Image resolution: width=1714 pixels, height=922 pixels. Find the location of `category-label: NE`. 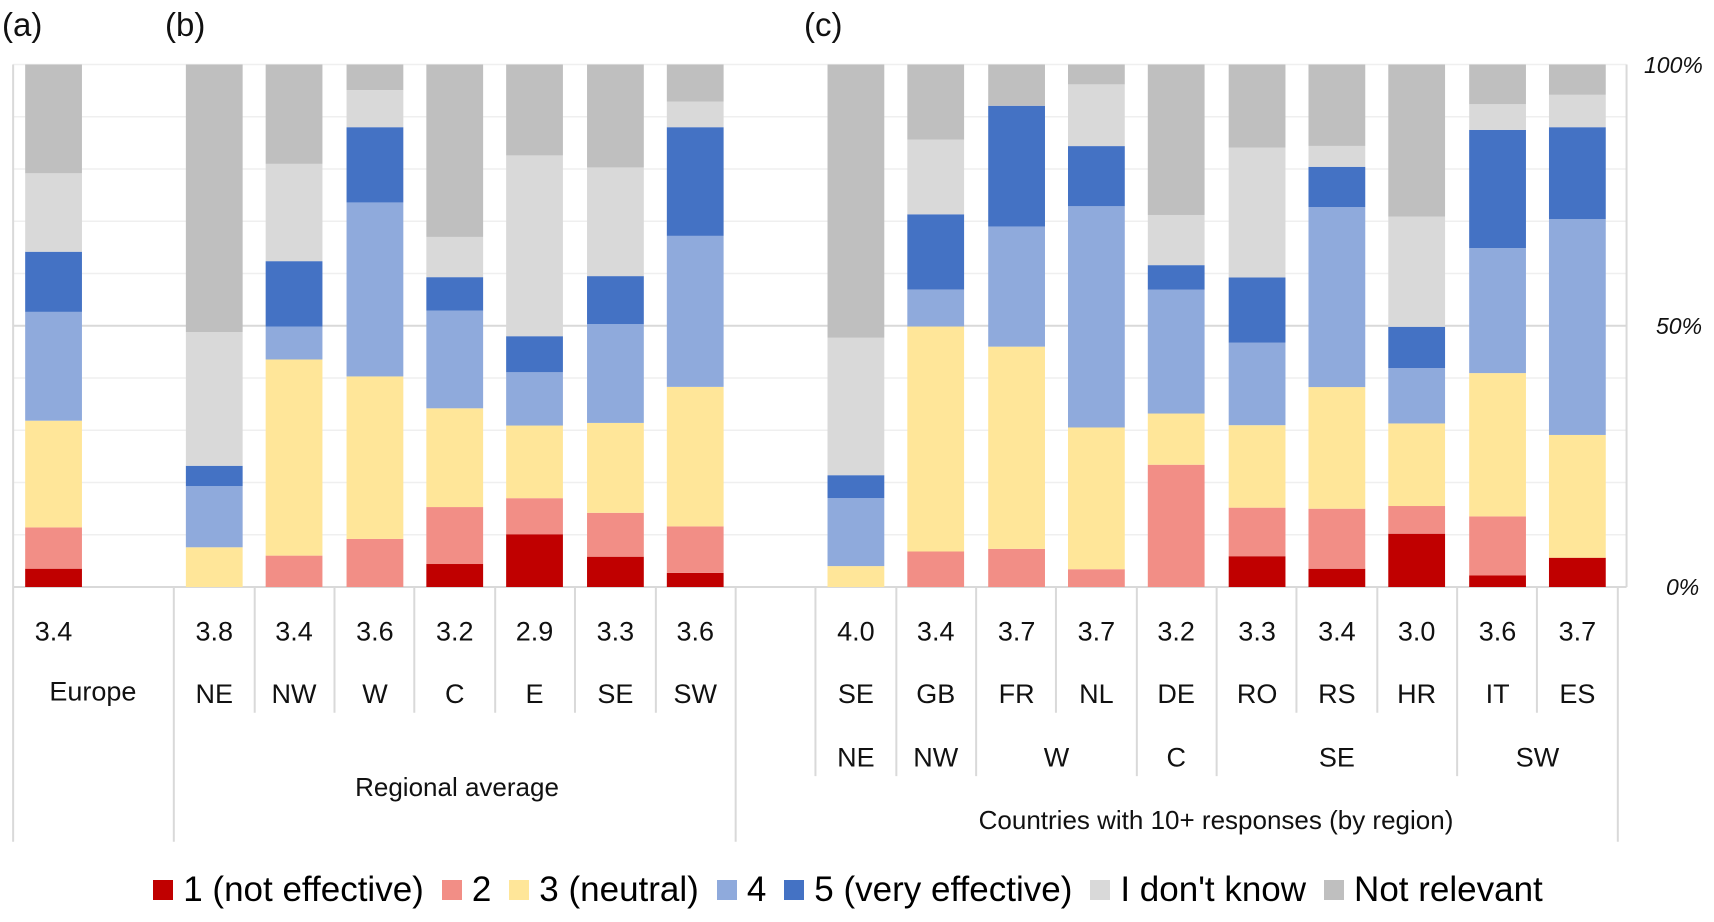

category-label: NE is located at coordinates (214, 694).